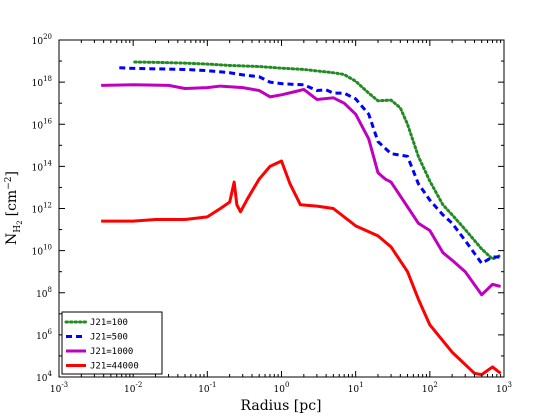 This screenshot has height=420, width=560. I want to click on y-label-unit-exp: −2, so click(9, 183).